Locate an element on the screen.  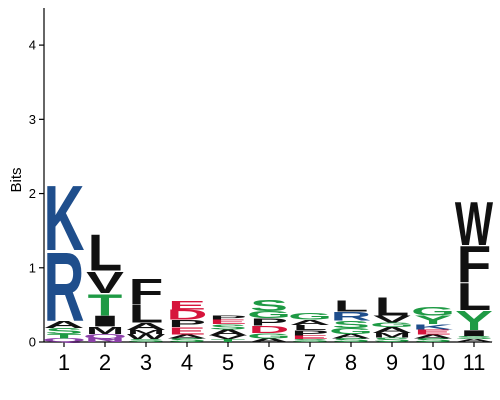
residue-M-pos-9: M is located at coordinates (392, 335).